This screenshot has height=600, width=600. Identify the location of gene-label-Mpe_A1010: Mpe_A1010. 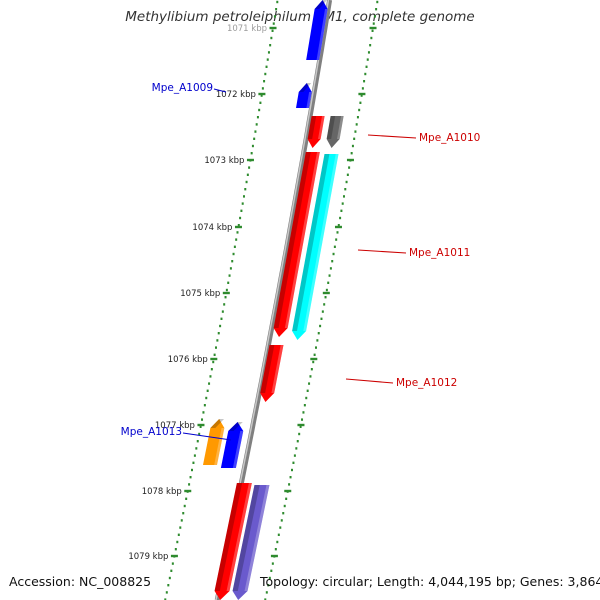
(449, 138).